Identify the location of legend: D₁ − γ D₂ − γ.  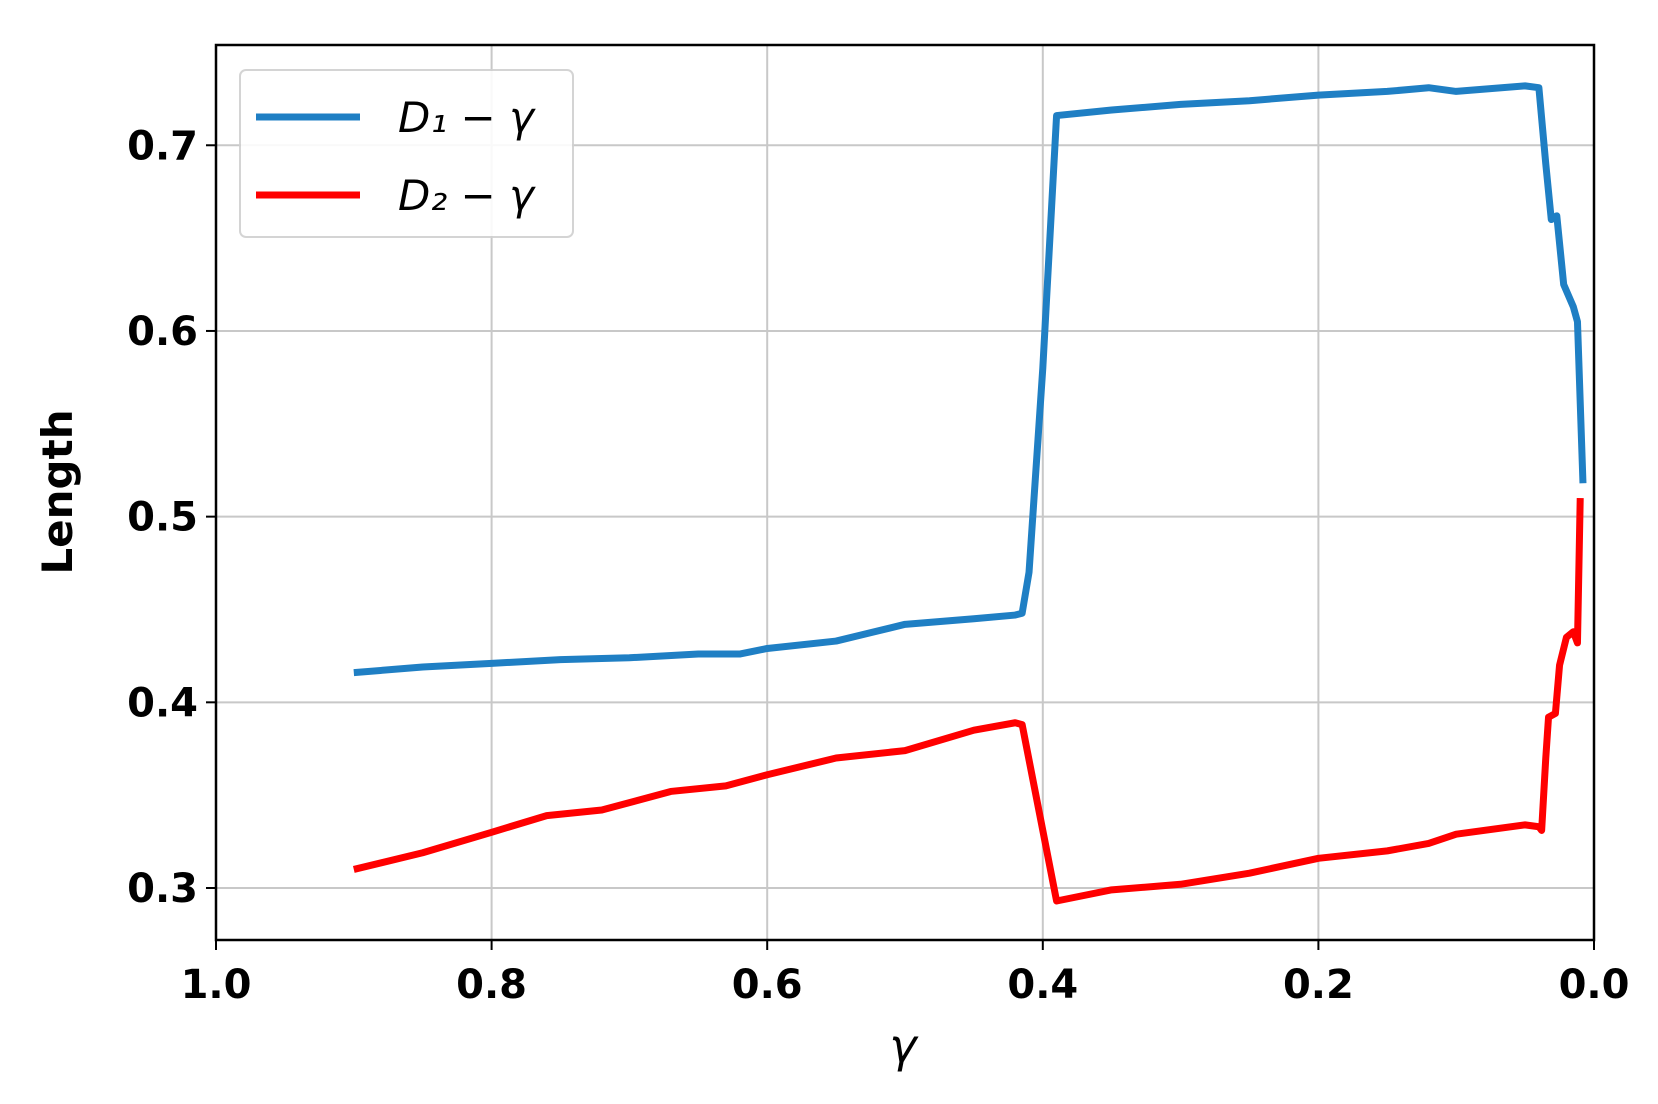
(406, 153).